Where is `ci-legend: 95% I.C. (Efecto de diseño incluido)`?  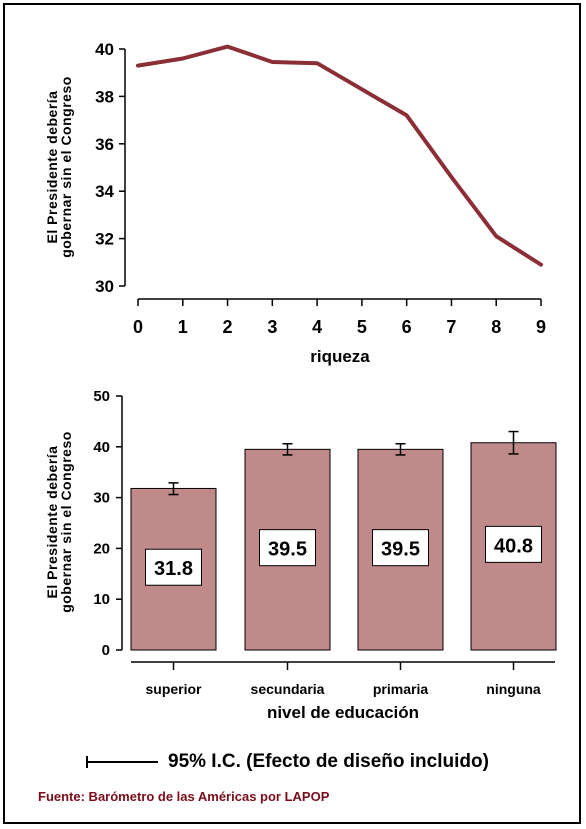 ci-legend: 95% I.C. (Efecto de diseño incluido) is located at coordinates (287, 762).